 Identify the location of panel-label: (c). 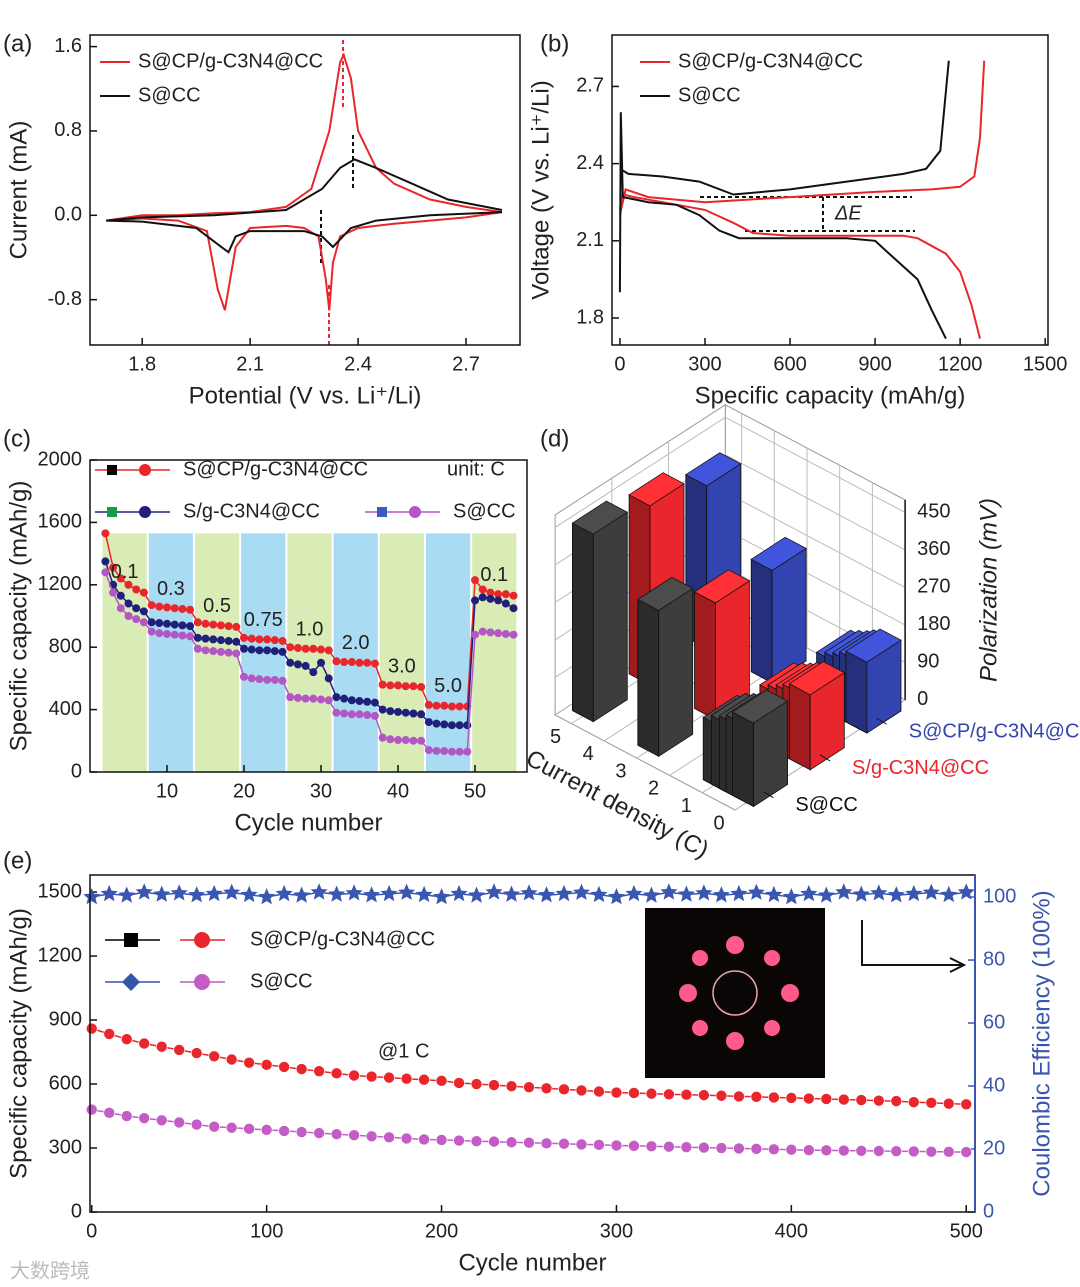
(17, 438).